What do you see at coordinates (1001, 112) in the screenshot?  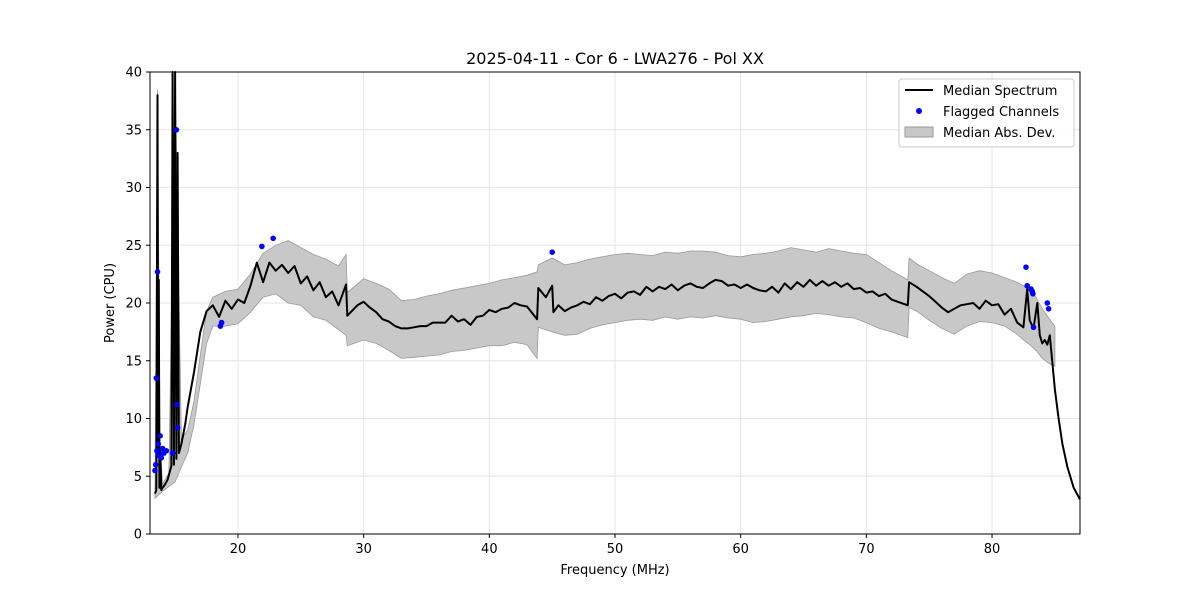 I see `legend-label-flagged: Flagged Channels` at bounding box center [1001, 112].